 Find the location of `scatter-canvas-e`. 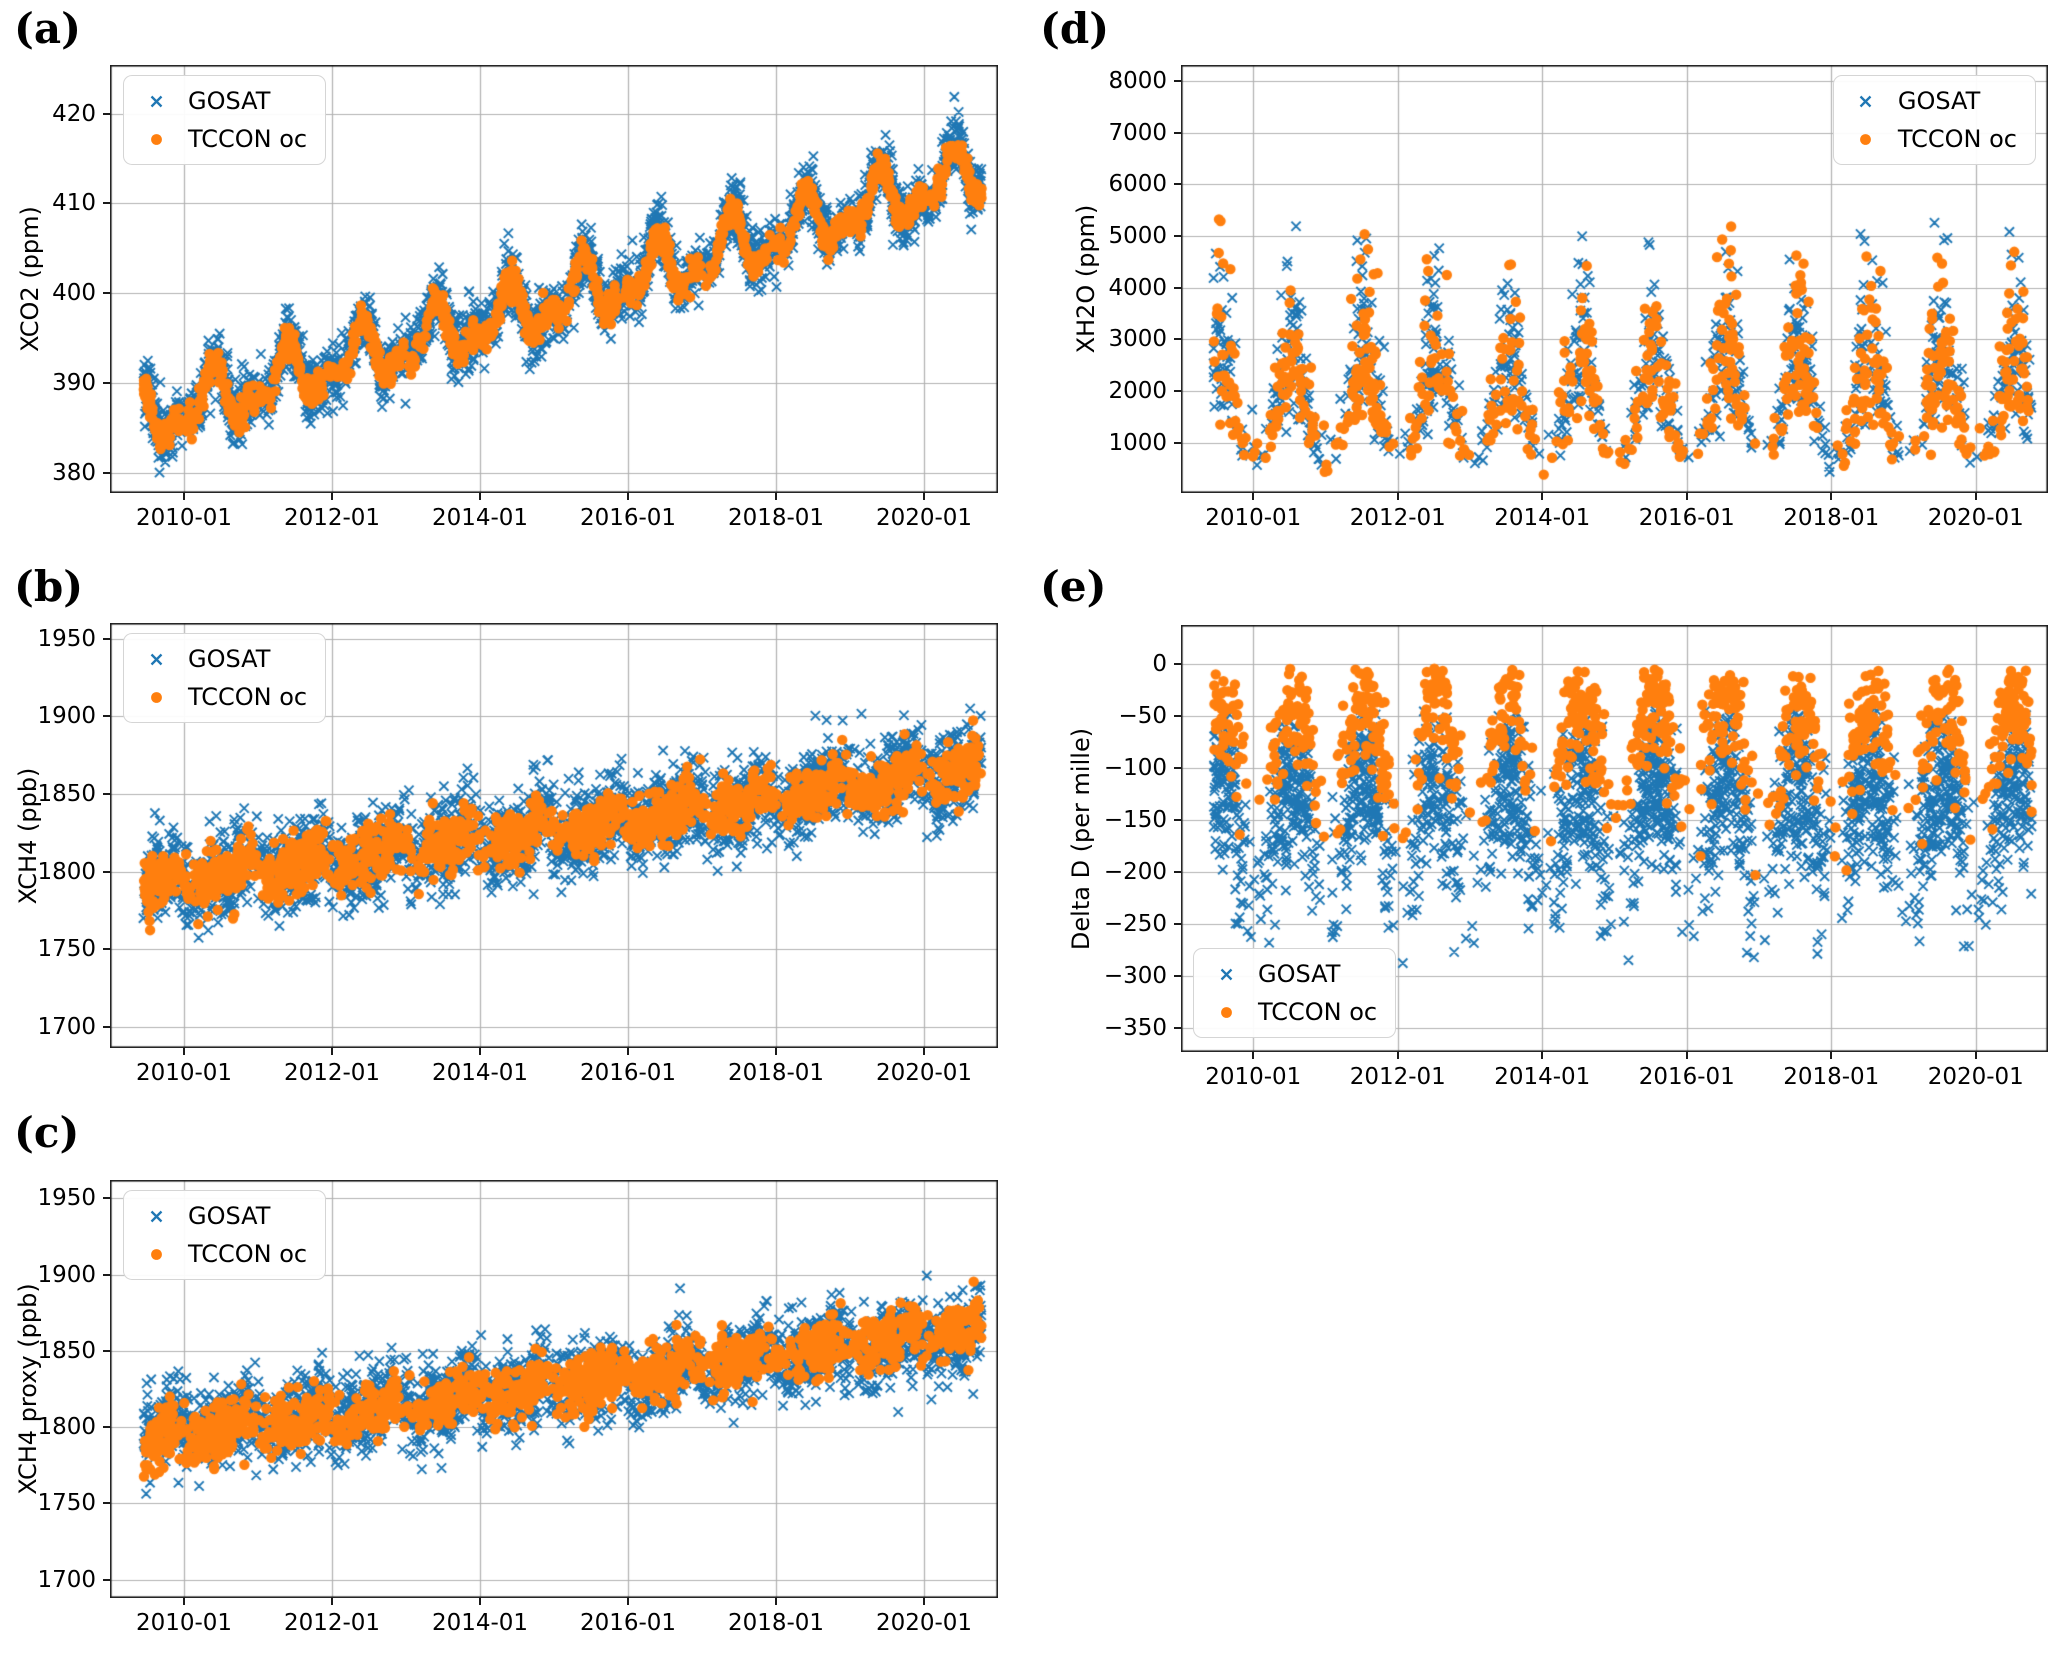

scatter-canvas-e is located at coordinates (1614, 838).